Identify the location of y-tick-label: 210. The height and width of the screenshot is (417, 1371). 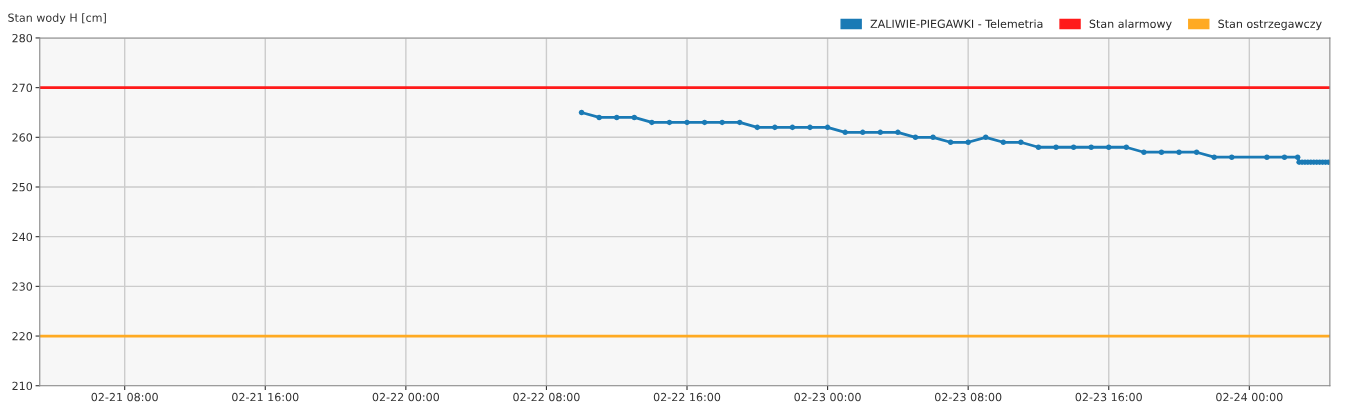
(22, 386).